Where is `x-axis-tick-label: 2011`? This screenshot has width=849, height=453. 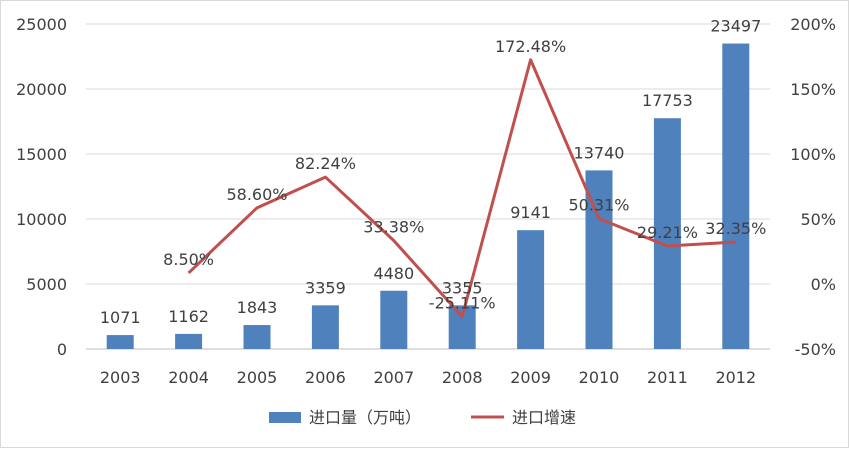
x-axis-tick-label: 2011 is located at coordinates (667, 377).